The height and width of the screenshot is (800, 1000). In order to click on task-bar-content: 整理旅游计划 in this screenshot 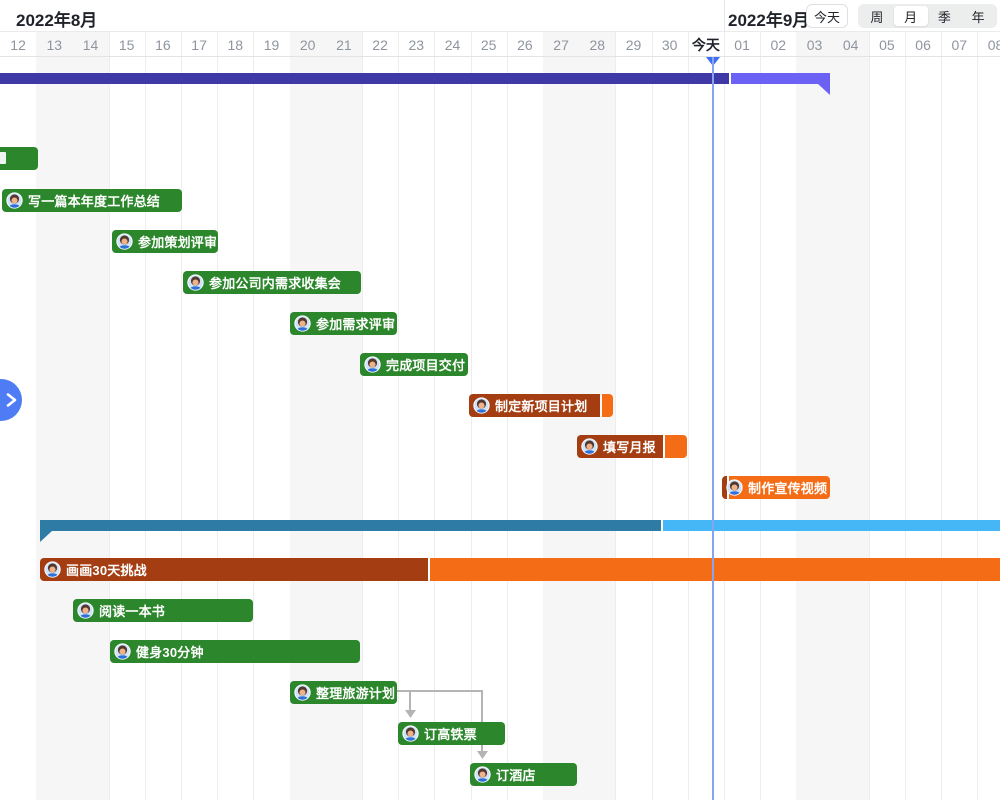, I will do `click(344, 692)`.